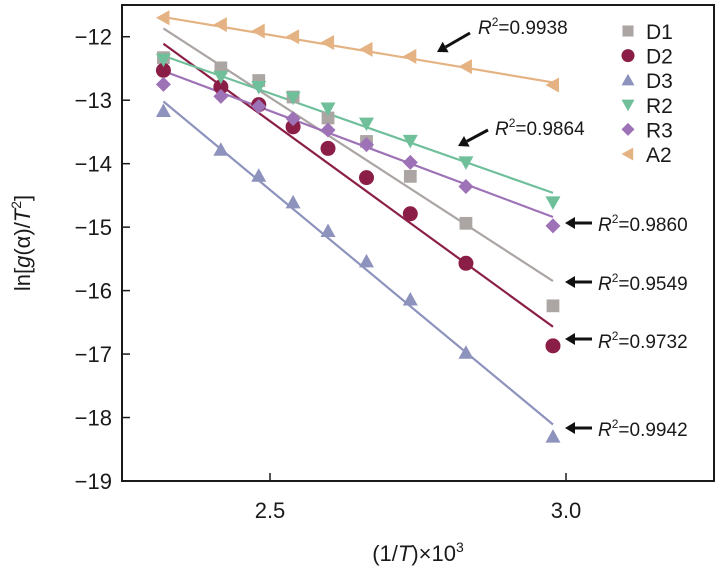 The width and height of the screenshot is (721, 576). What do you see at coordinates (659, 106) in the screenshot?
I see `legend-label-r2: R2` at bounding box center [659, 106].